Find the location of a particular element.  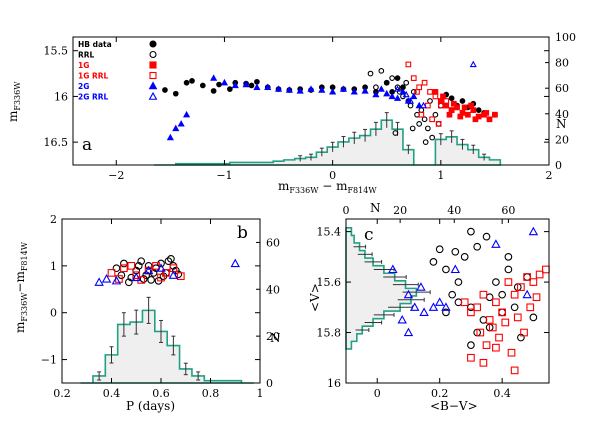

x-tick-label: 0.6 is located at coordinates (161, 393).